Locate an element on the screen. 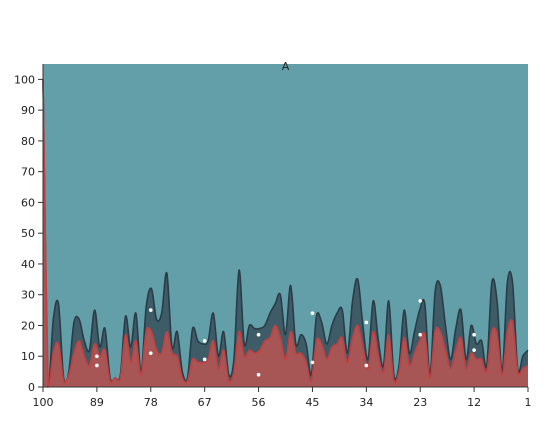  y-tick-label-0: 0 is located at coordinates (31, 387).